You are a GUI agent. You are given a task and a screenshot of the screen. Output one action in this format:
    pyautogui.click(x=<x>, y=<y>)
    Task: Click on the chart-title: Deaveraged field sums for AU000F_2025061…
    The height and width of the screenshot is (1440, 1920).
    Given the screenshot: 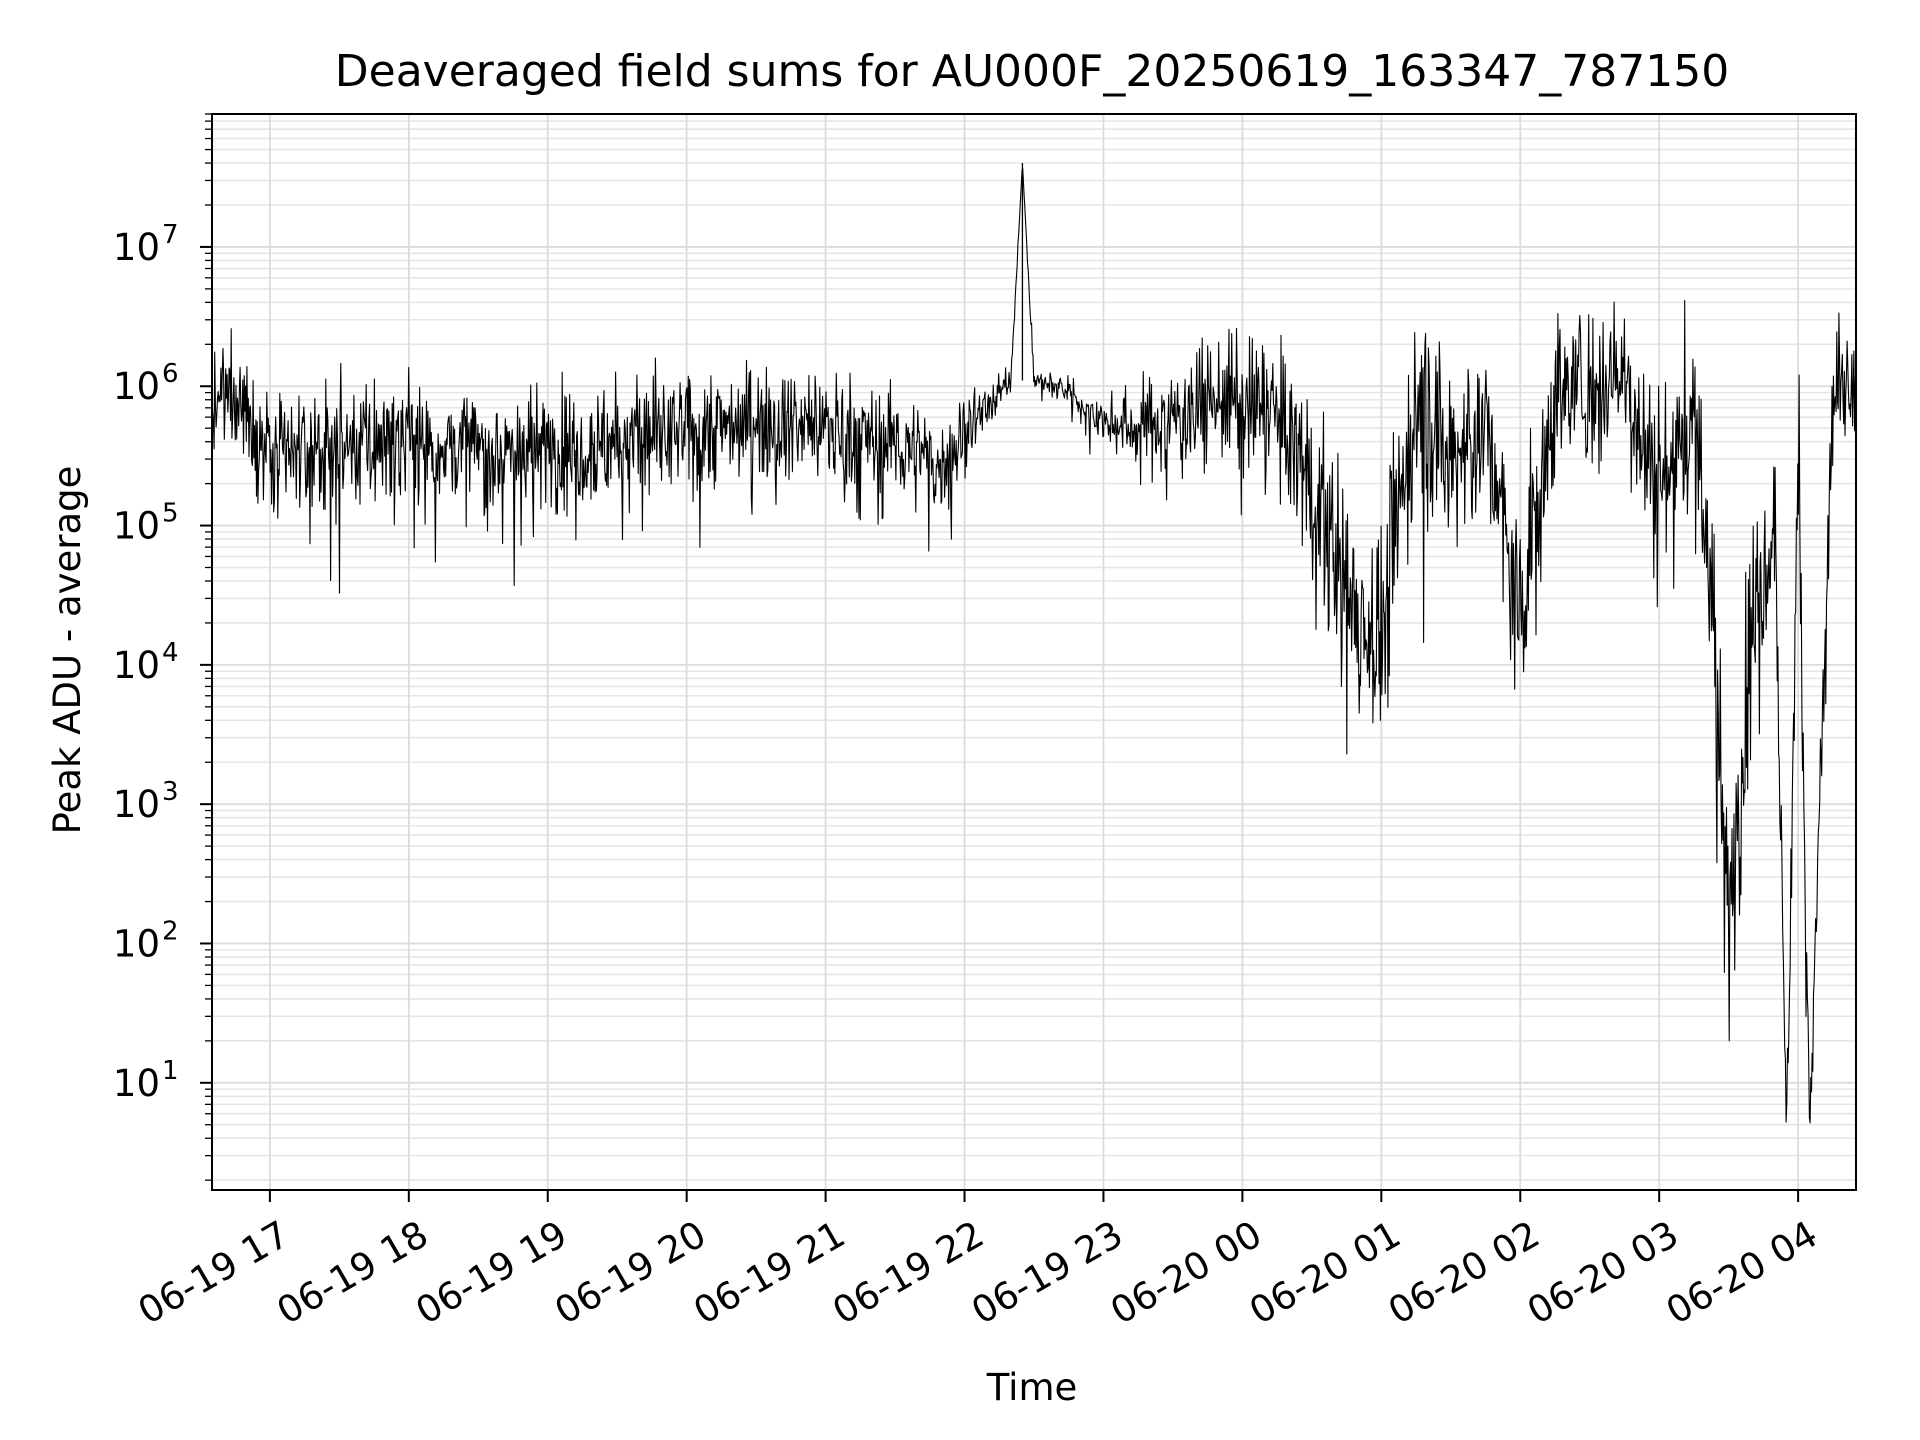 What is the action you would take?
    pyautogui.click(x=1032, y=71)
    